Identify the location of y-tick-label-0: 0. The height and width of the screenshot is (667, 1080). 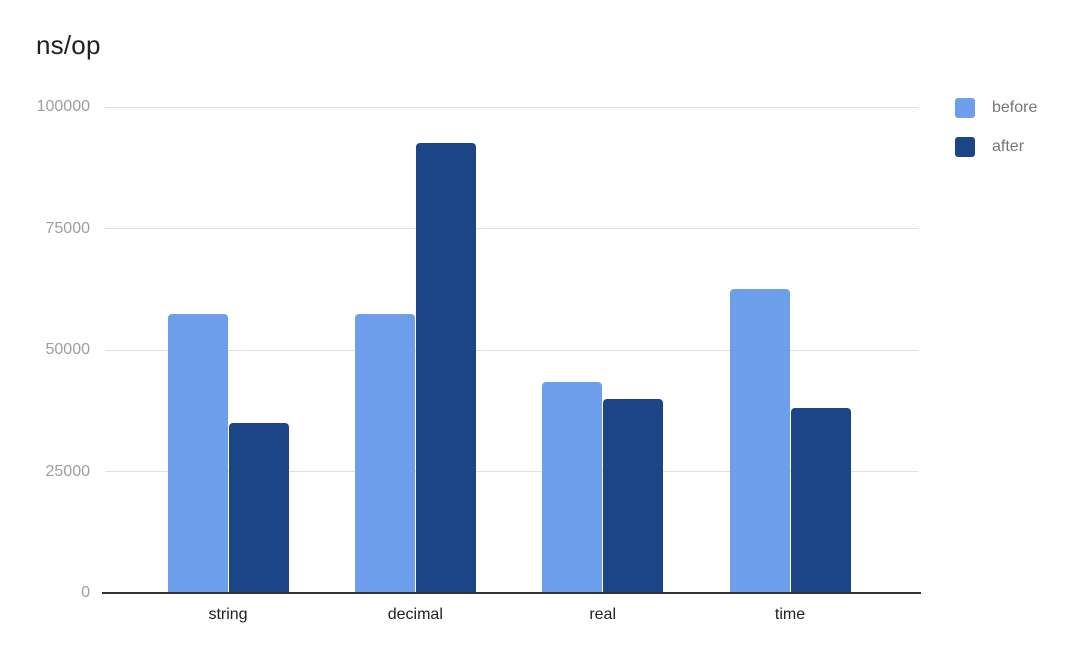
(85, 592).